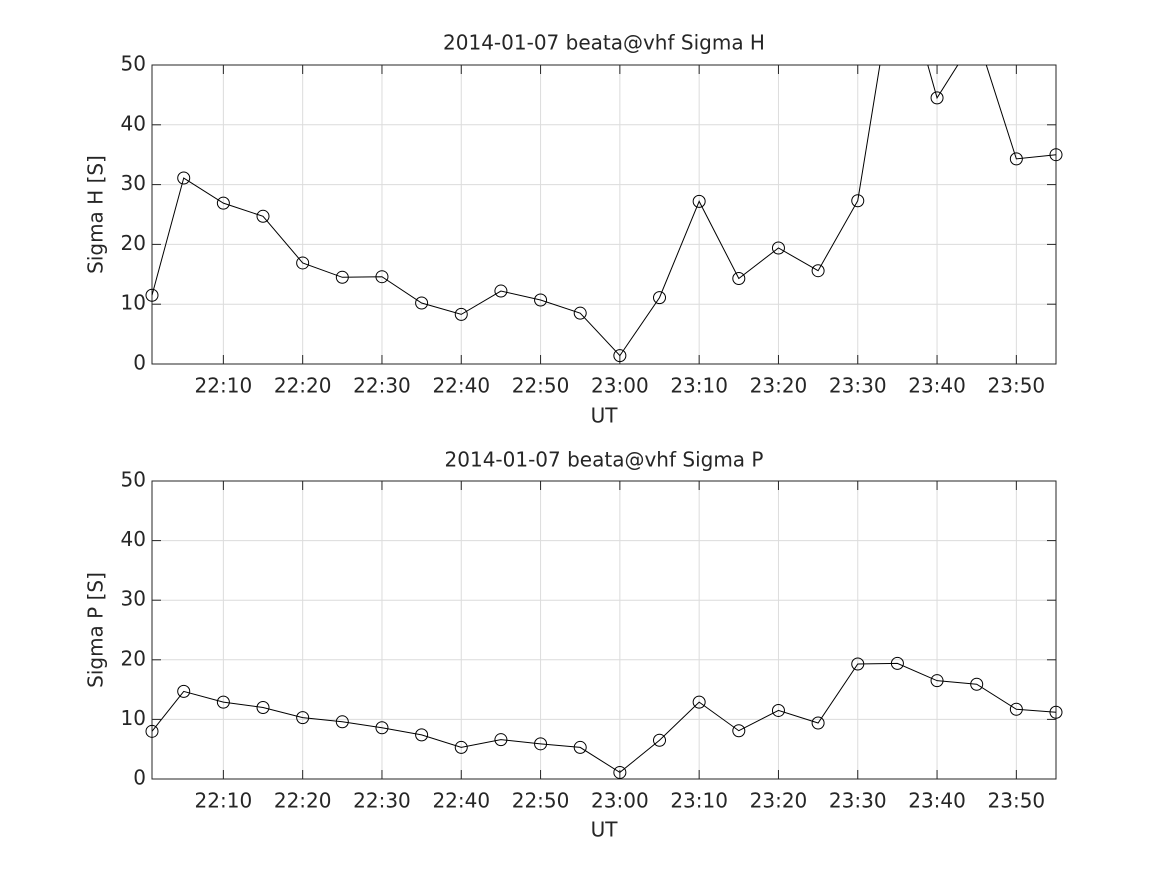  Describe the element at coordinates (604, 43) in the screenshot. I see `chart-title: 2014-01-07 beata@vhf Sigma H` at that location.